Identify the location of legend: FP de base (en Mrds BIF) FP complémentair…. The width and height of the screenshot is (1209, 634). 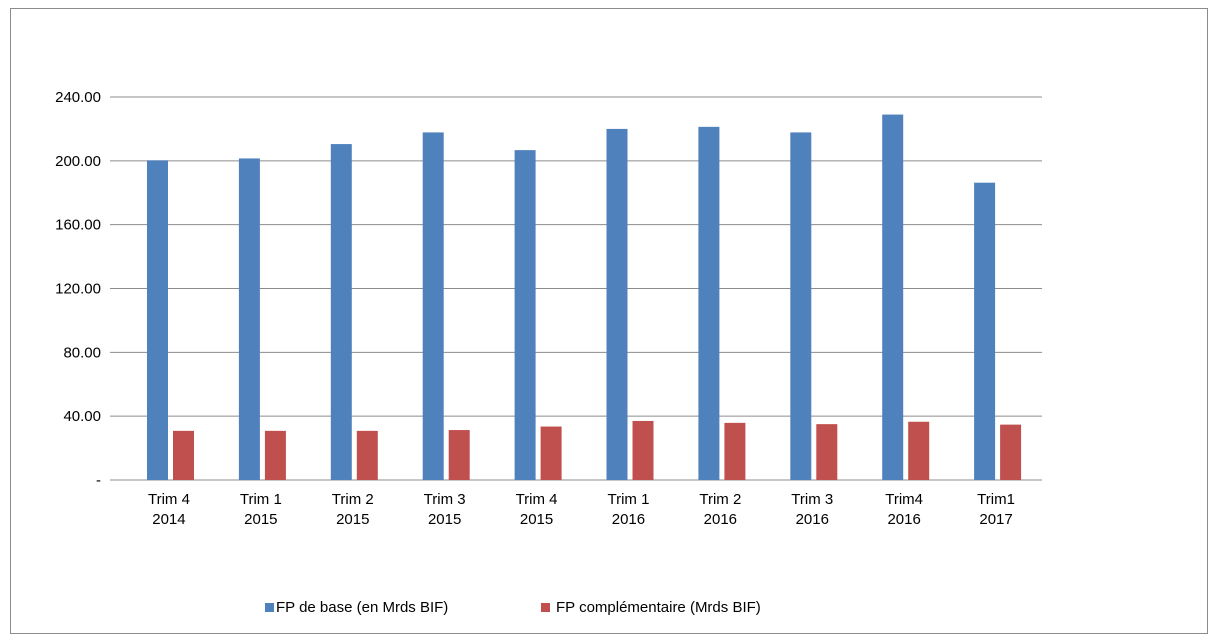
(513, 607).